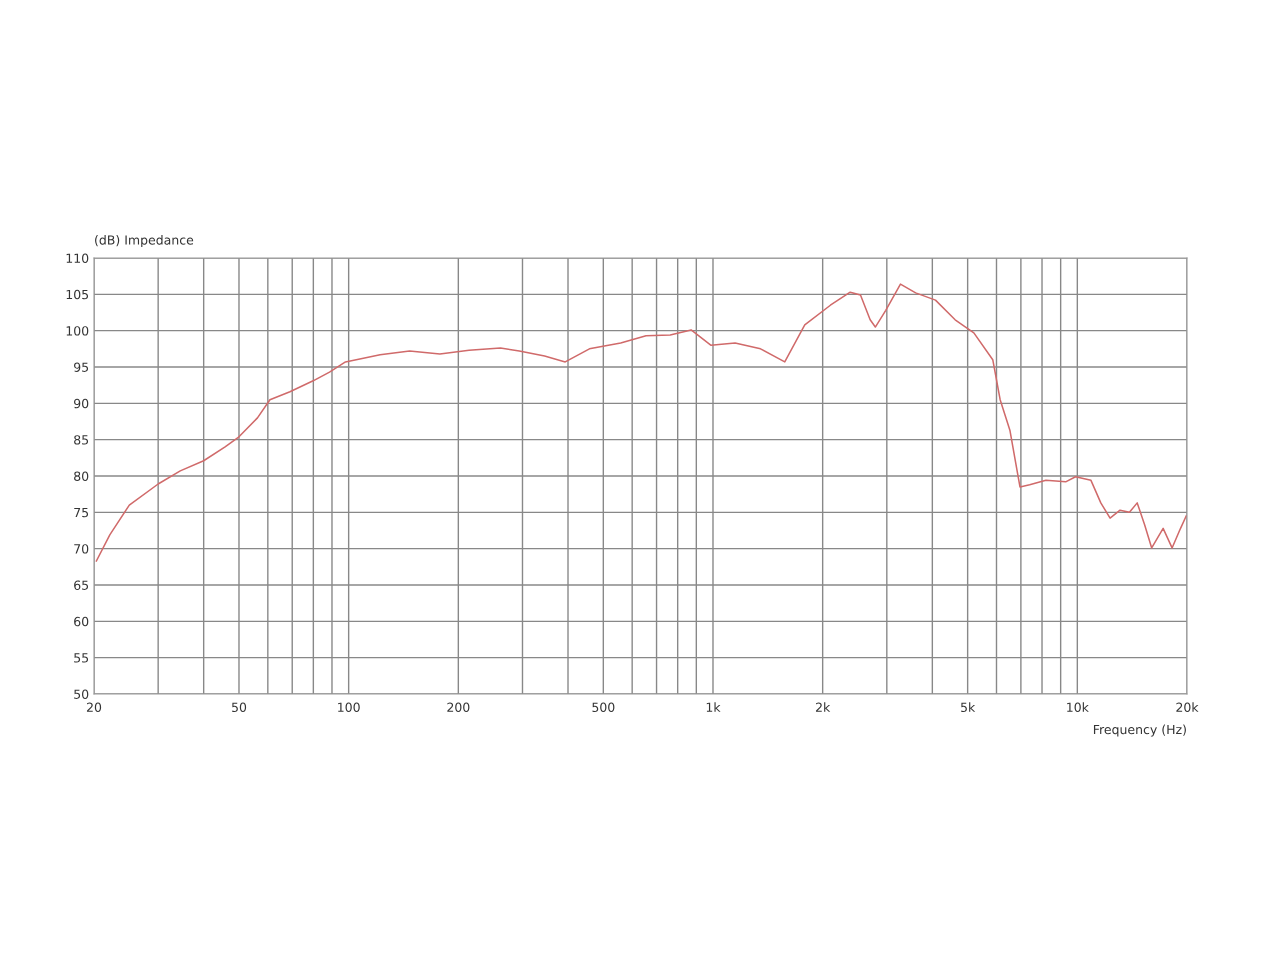 The width and height of the screenshot is (1280, 960). I want to click on y-tick-label: 105, so click(77, 294).